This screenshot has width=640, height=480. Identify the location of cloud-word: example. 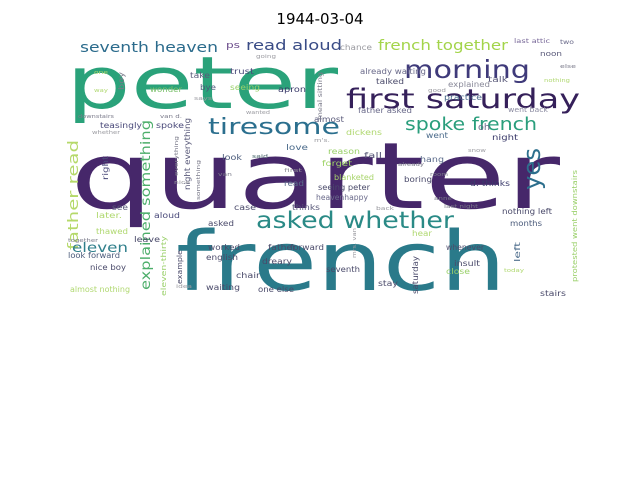
(180, 267).